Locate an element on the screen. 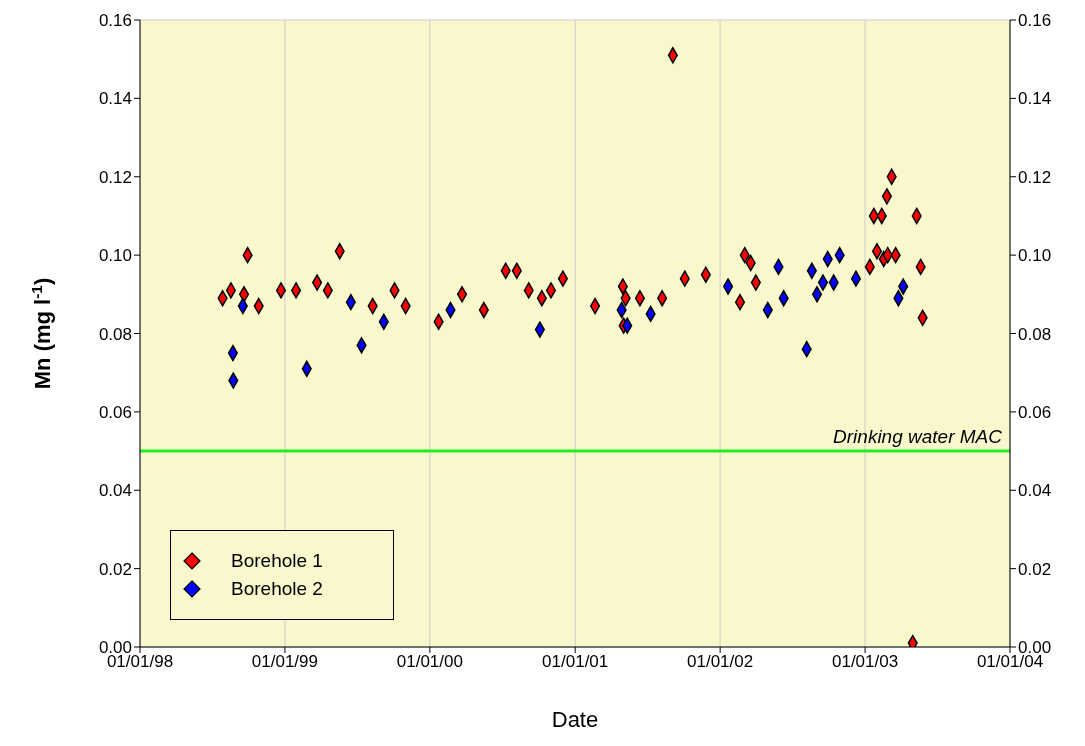 The height and width of the screenshot is (746, 1085). y-tick-label: 0.02 is located at coordinates (115, 569).